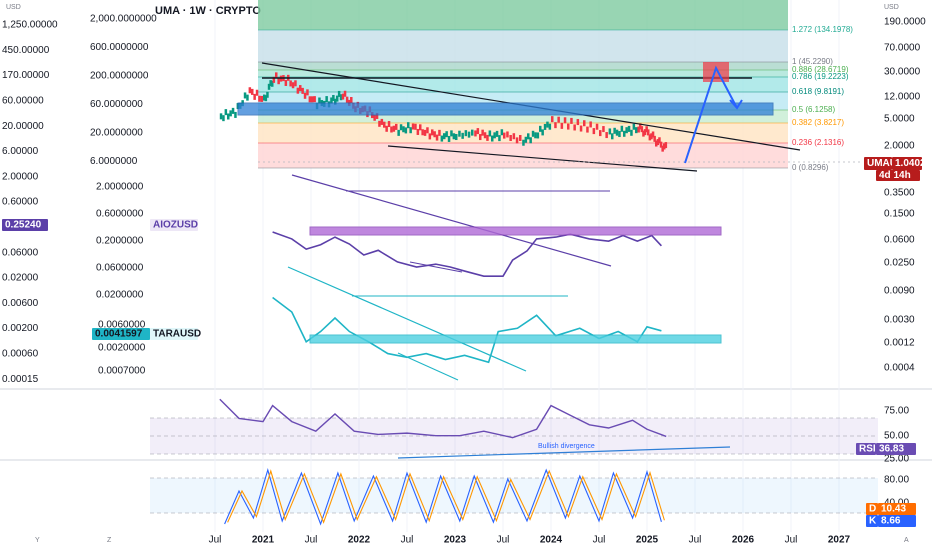 Image resolution: width=932 pixels, height=550 pixels. Describe the element at coordinates (810, 167) in the screenshot. I see `fib-level-label: 0 (0.8296)` at that location.